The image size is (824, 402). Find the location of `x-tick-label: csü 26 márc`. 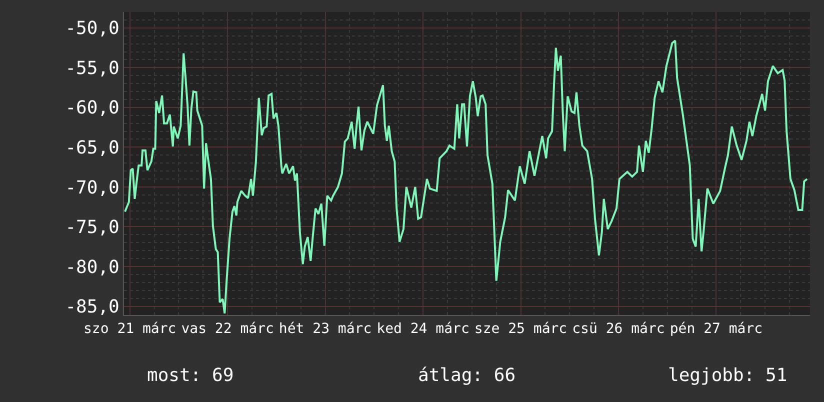

x-tick-label: csü 26 márc is located at coordinates (618, 328).